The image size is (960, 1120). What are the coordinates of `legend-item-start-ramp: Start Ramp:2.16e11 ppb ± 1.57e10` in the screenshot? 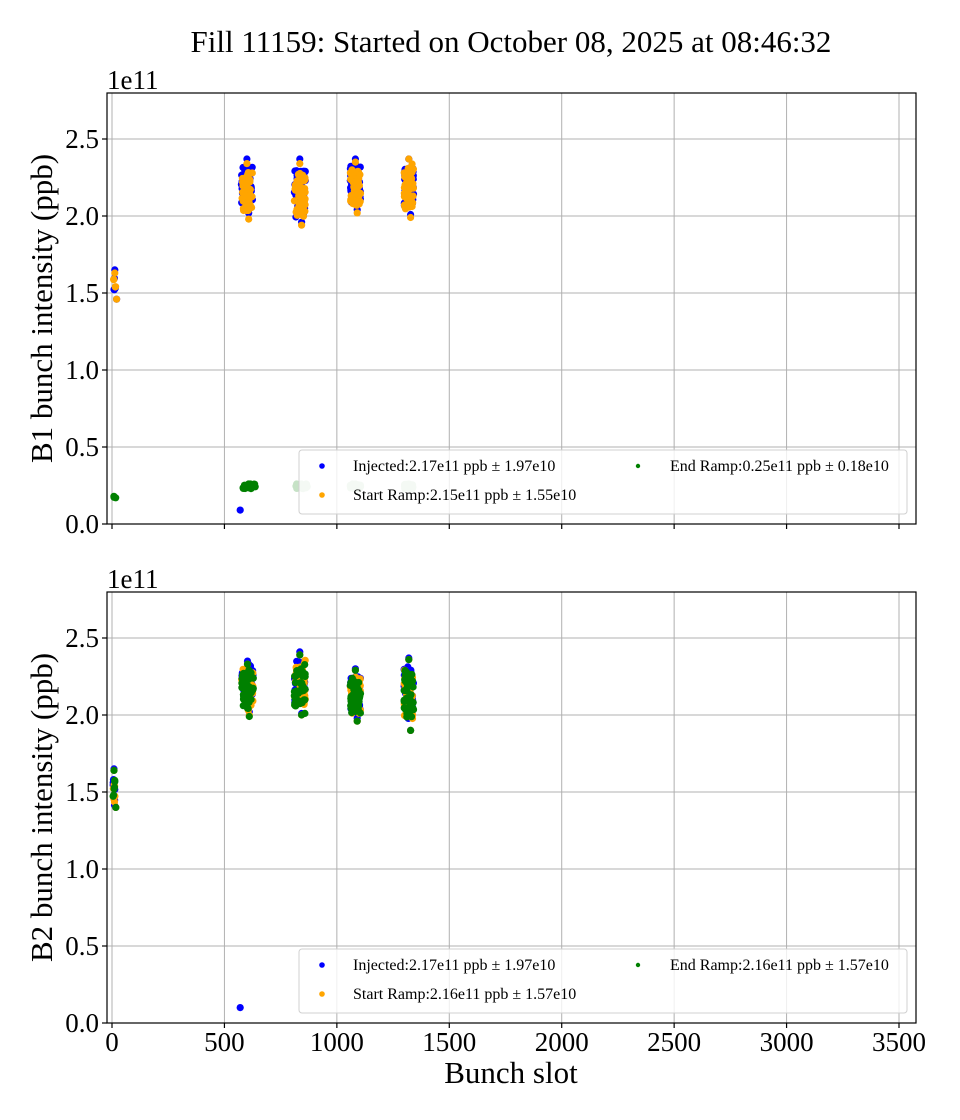 It's located at (447, 994).